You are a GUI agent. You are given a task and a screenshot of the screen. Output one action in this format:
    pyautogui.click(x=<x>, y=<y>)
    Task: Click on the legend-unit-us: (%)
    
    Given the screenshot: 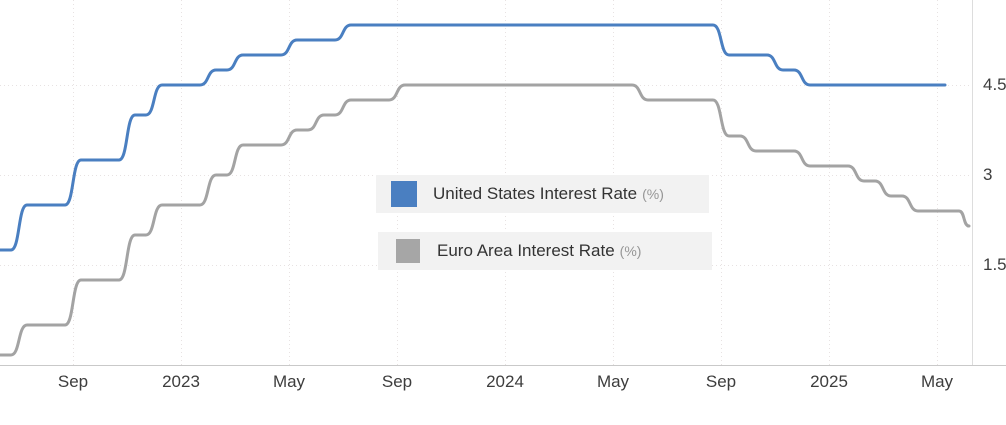 What is the action you would take?
    pyautogui.click(x=653, y=194)
    